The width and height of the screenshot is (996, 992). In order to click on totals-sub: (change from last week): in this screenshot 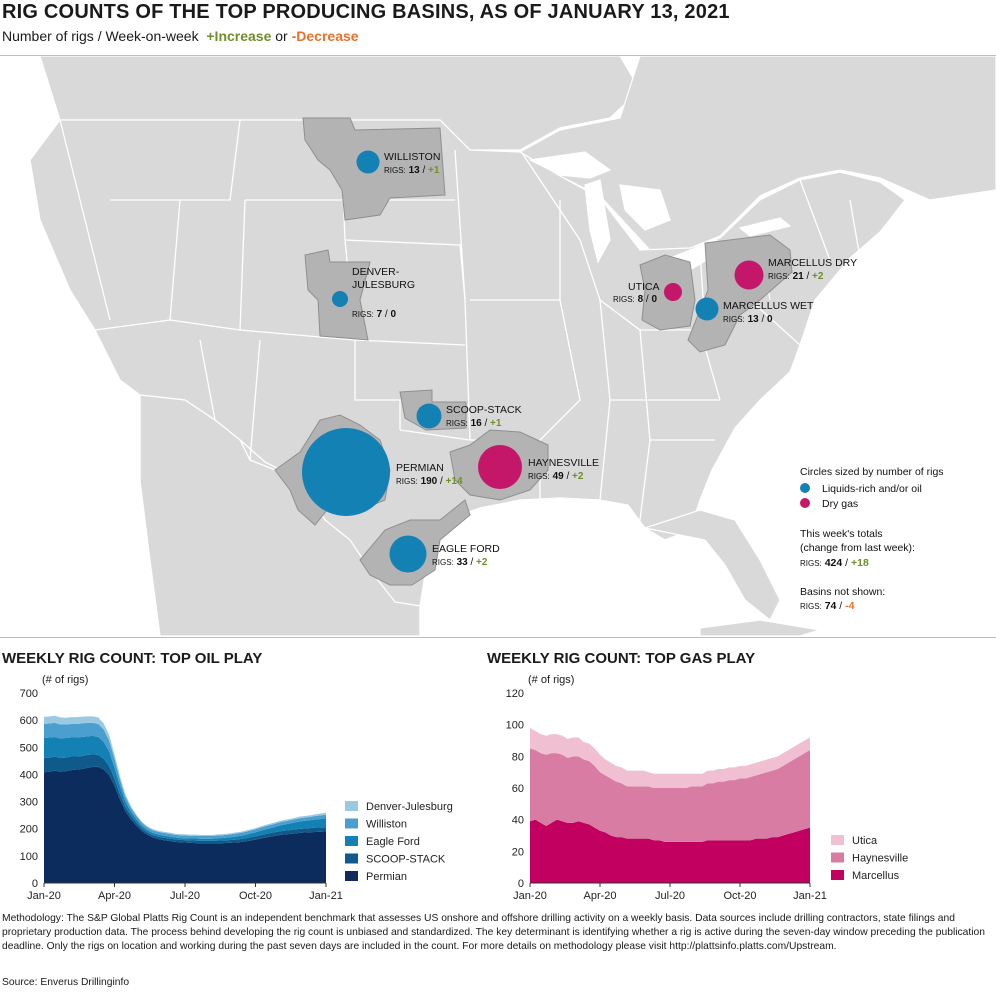, I will do `click(857, 548)`.